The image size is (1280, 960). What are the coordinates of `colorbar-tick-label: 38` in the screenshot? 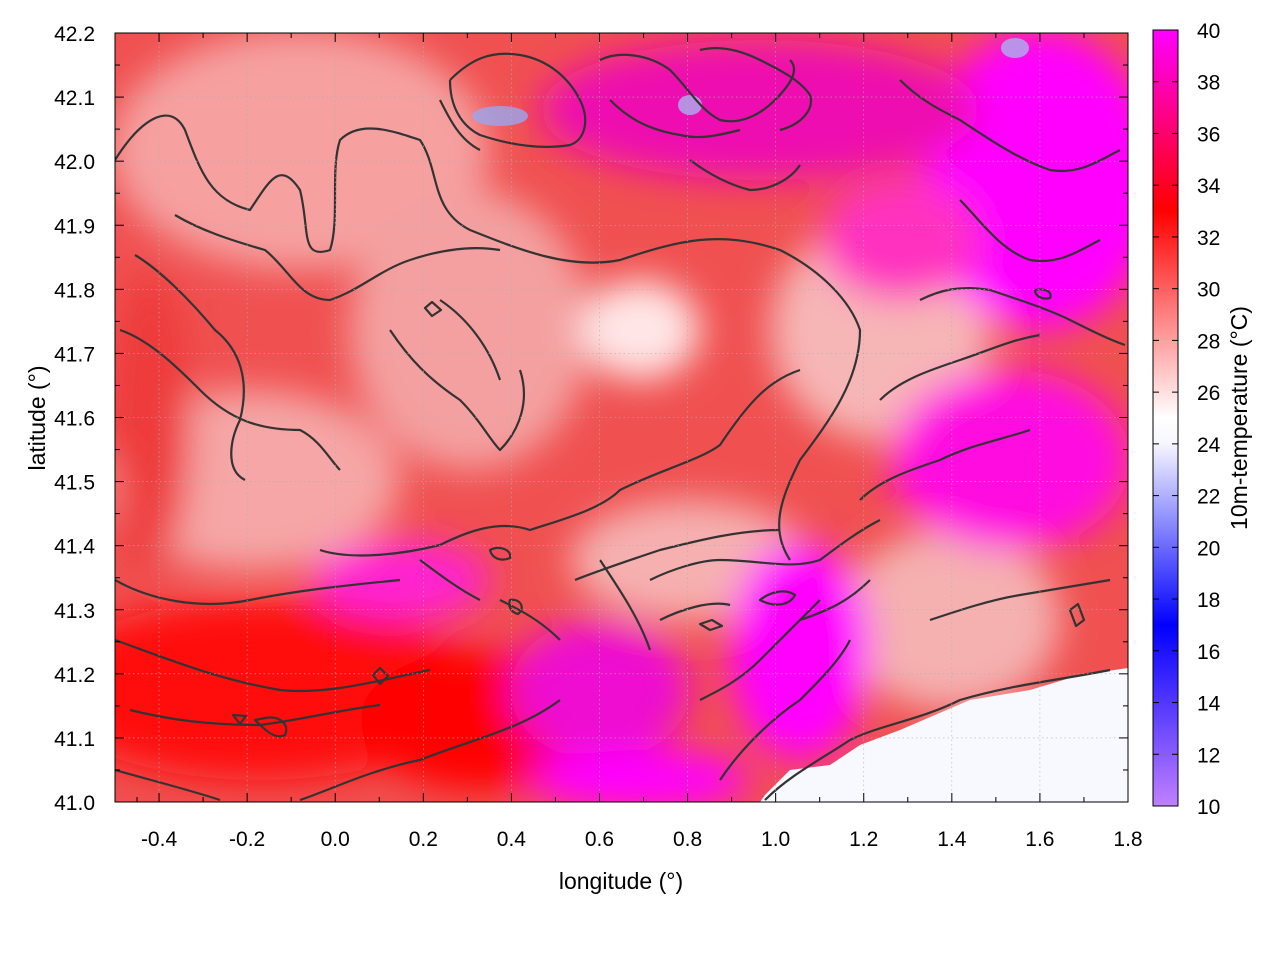 It's located at (1208, 83).